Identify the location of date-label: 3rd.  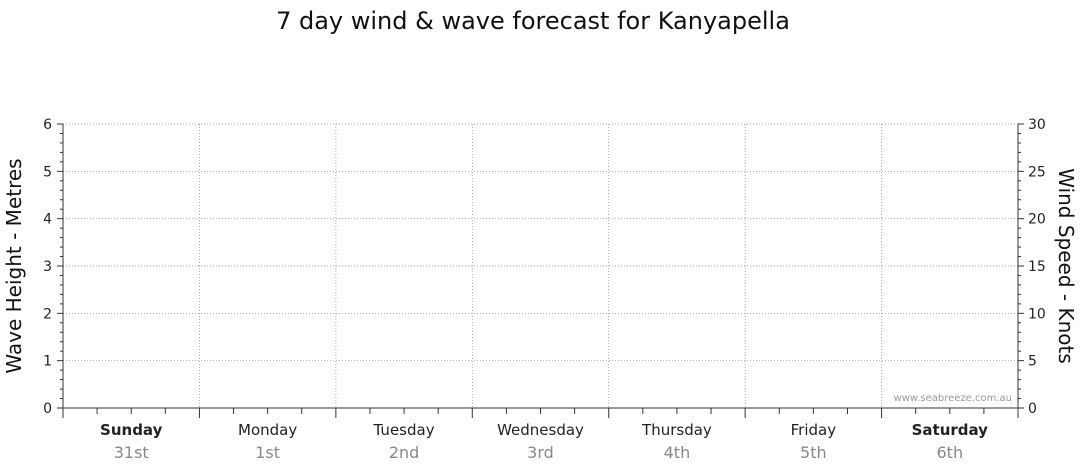
(540, 452).